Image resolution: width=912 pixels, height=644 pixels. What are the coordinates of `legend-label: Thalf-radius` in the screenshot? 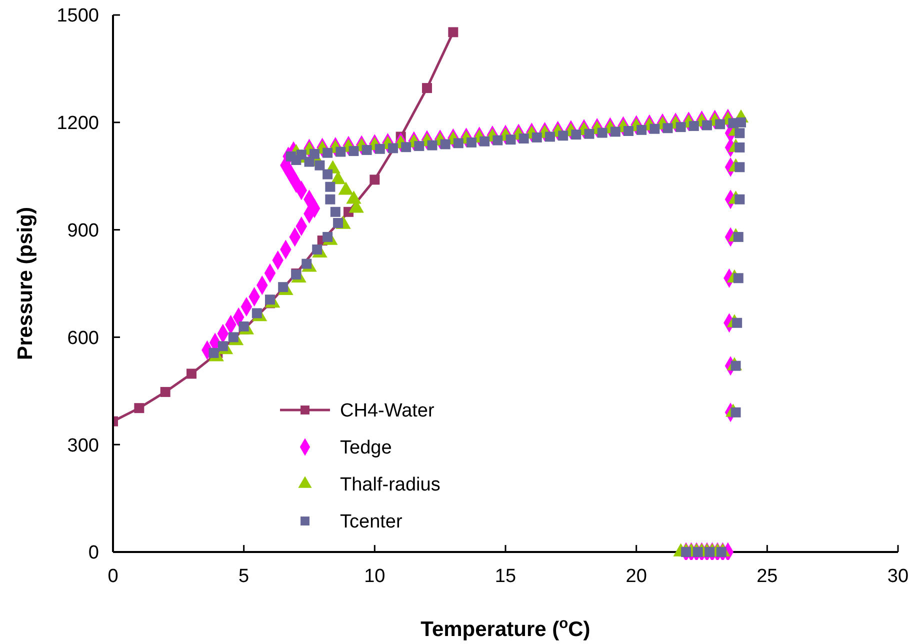 It's located at (390, 485).